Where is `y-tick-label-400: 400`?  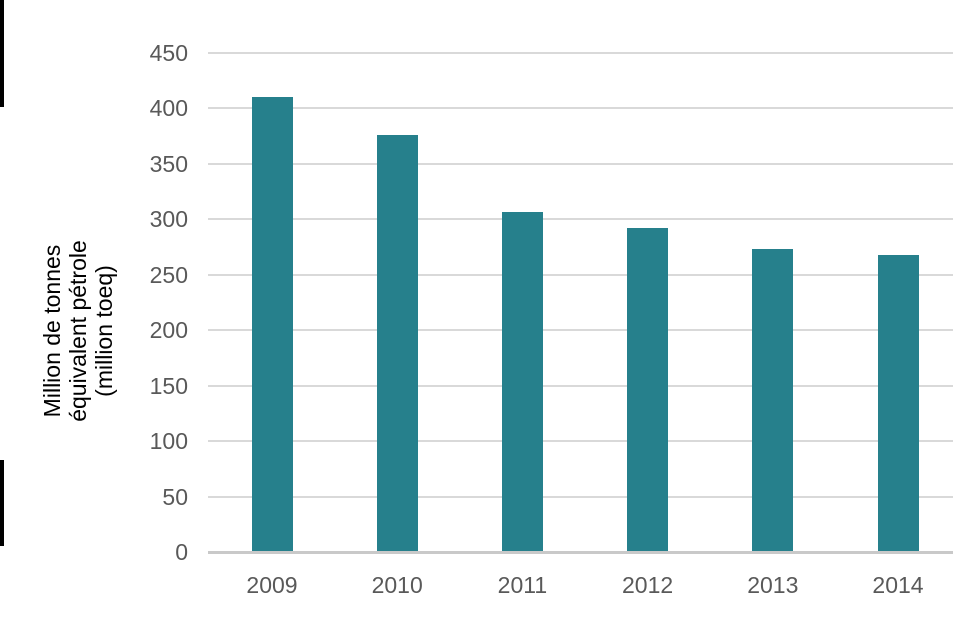 y-tick-label-400: 400 is located at coordinates (168, 108).